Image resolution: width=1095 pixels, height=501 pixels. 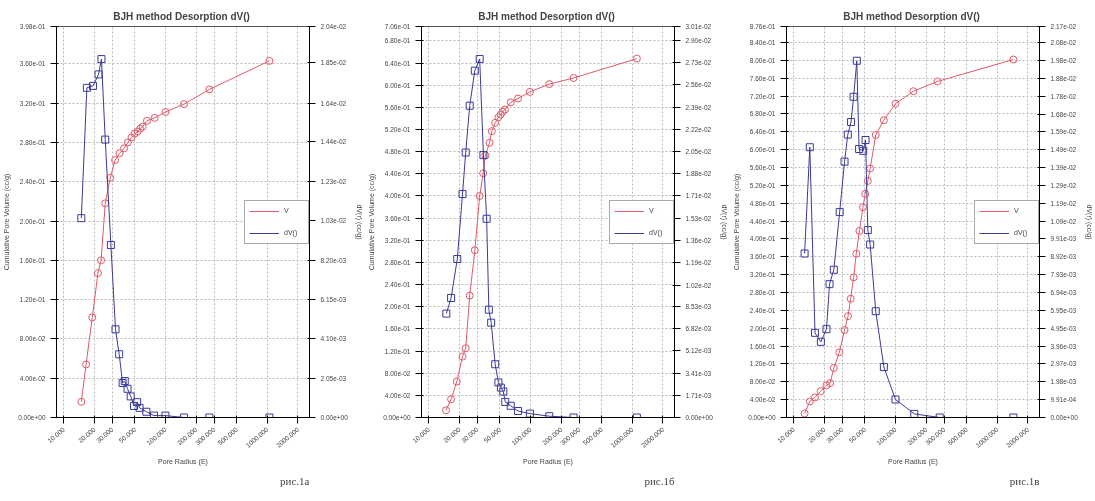 I want to click on text: рис.1б, so click(x=659, y=480).